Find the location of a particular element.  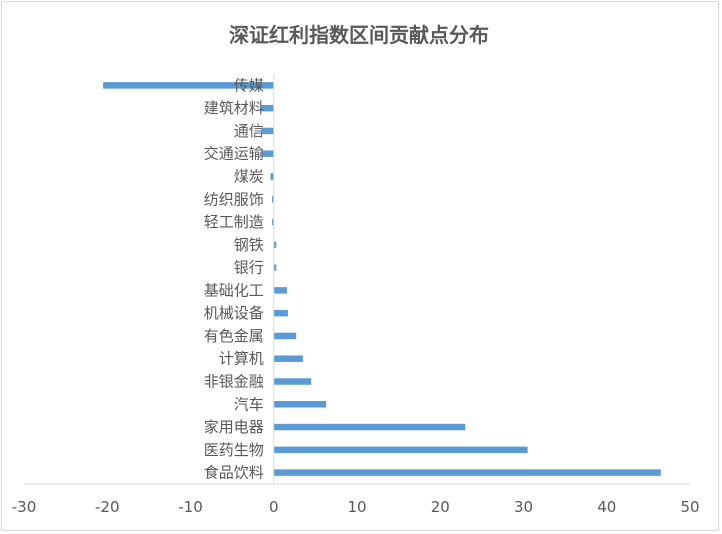

category-label: 计算机 is located at coordinates (241, 359).